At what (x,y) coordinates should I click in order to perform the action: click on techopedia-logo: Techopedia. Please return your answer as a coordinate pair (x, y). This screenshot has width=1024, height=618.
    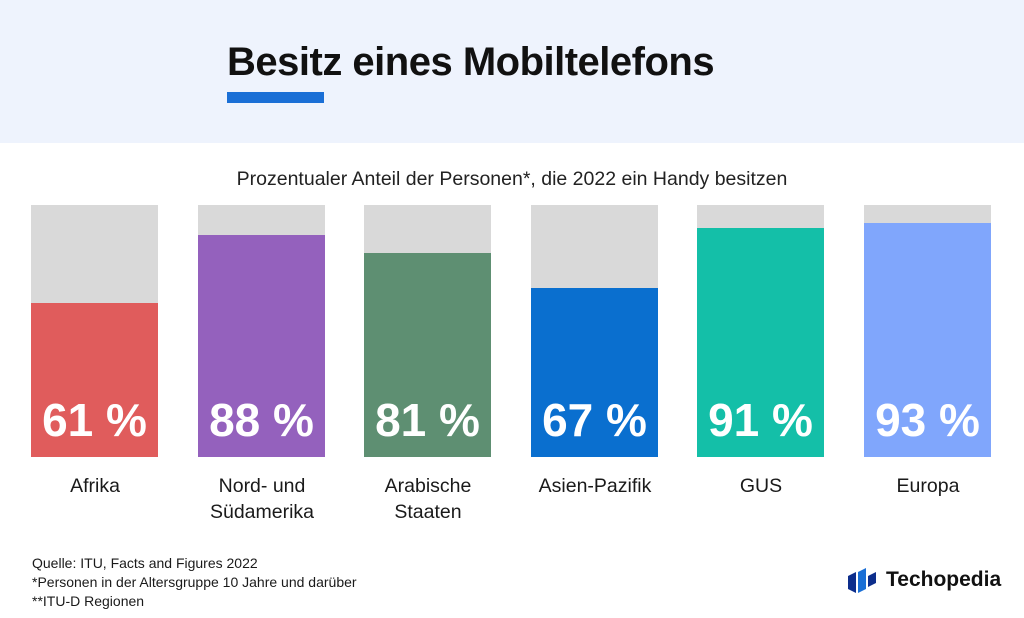
    Looking at the image, I should click on (924, 580).